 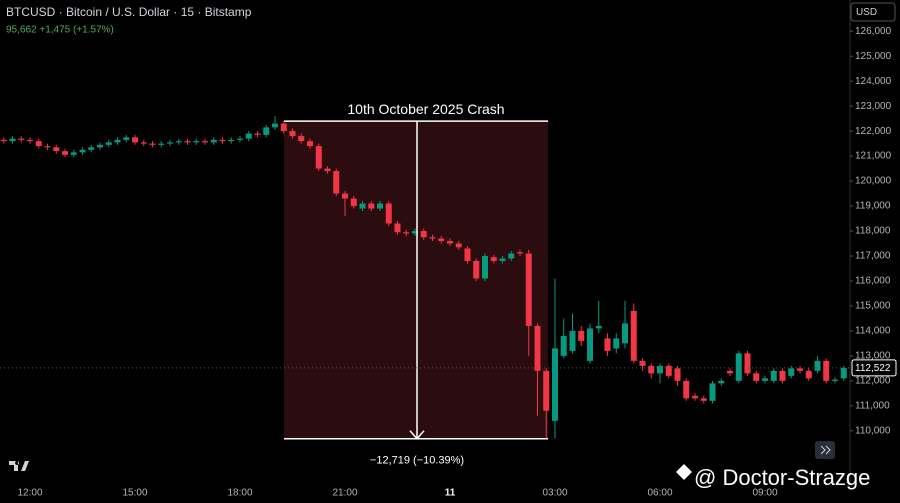 I want to click on y-tick-label: 118,000, so click(x=873, y=231).